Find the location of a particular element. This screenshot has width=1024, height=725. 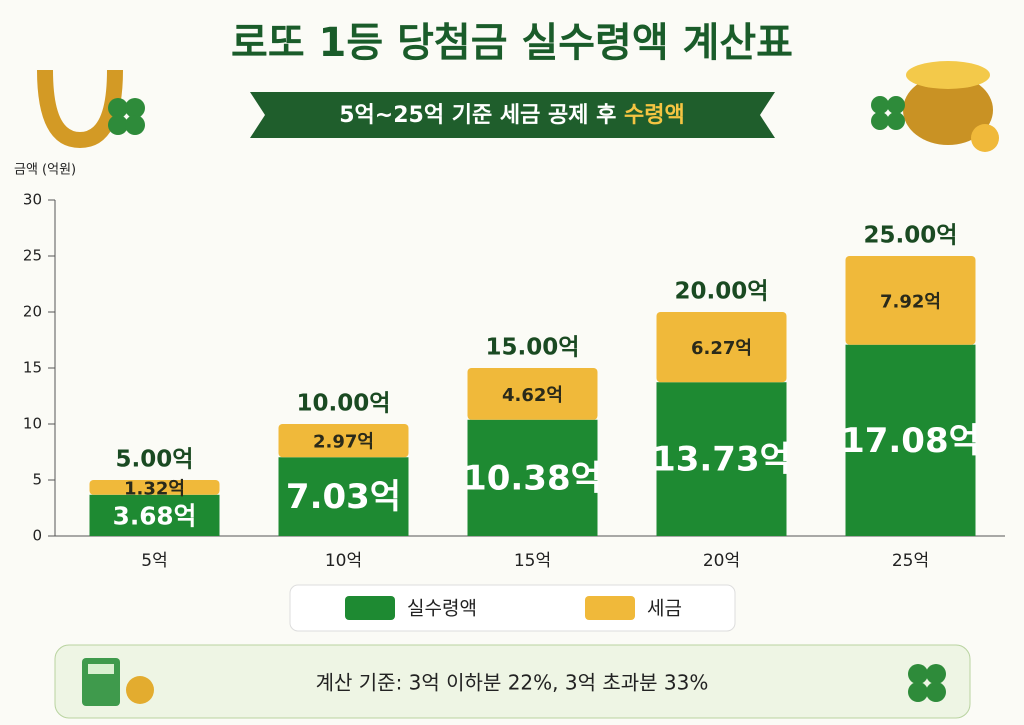

total-label: 5.00억 is located at coordinates (155, 460).